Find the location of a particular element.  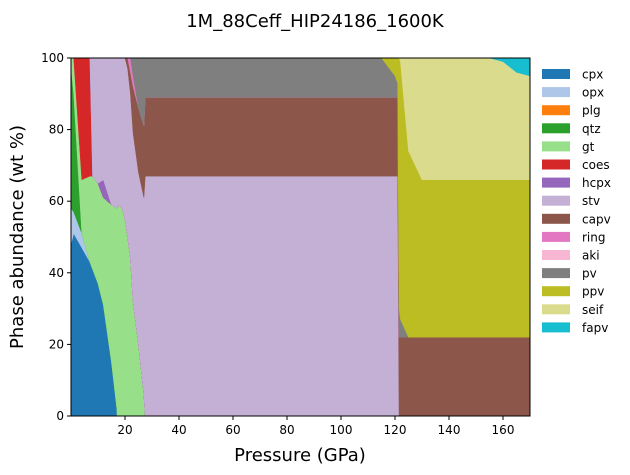

y-tick-label: 60 is located at coordinates (56, 201).